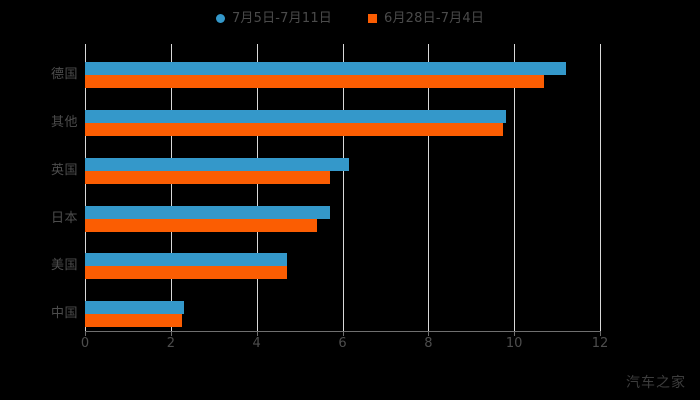 This screenshot has width=700, height=400. I want to click on y-axis-tick-labels: 德国其他英国日本美国中国, so click(39, 187).